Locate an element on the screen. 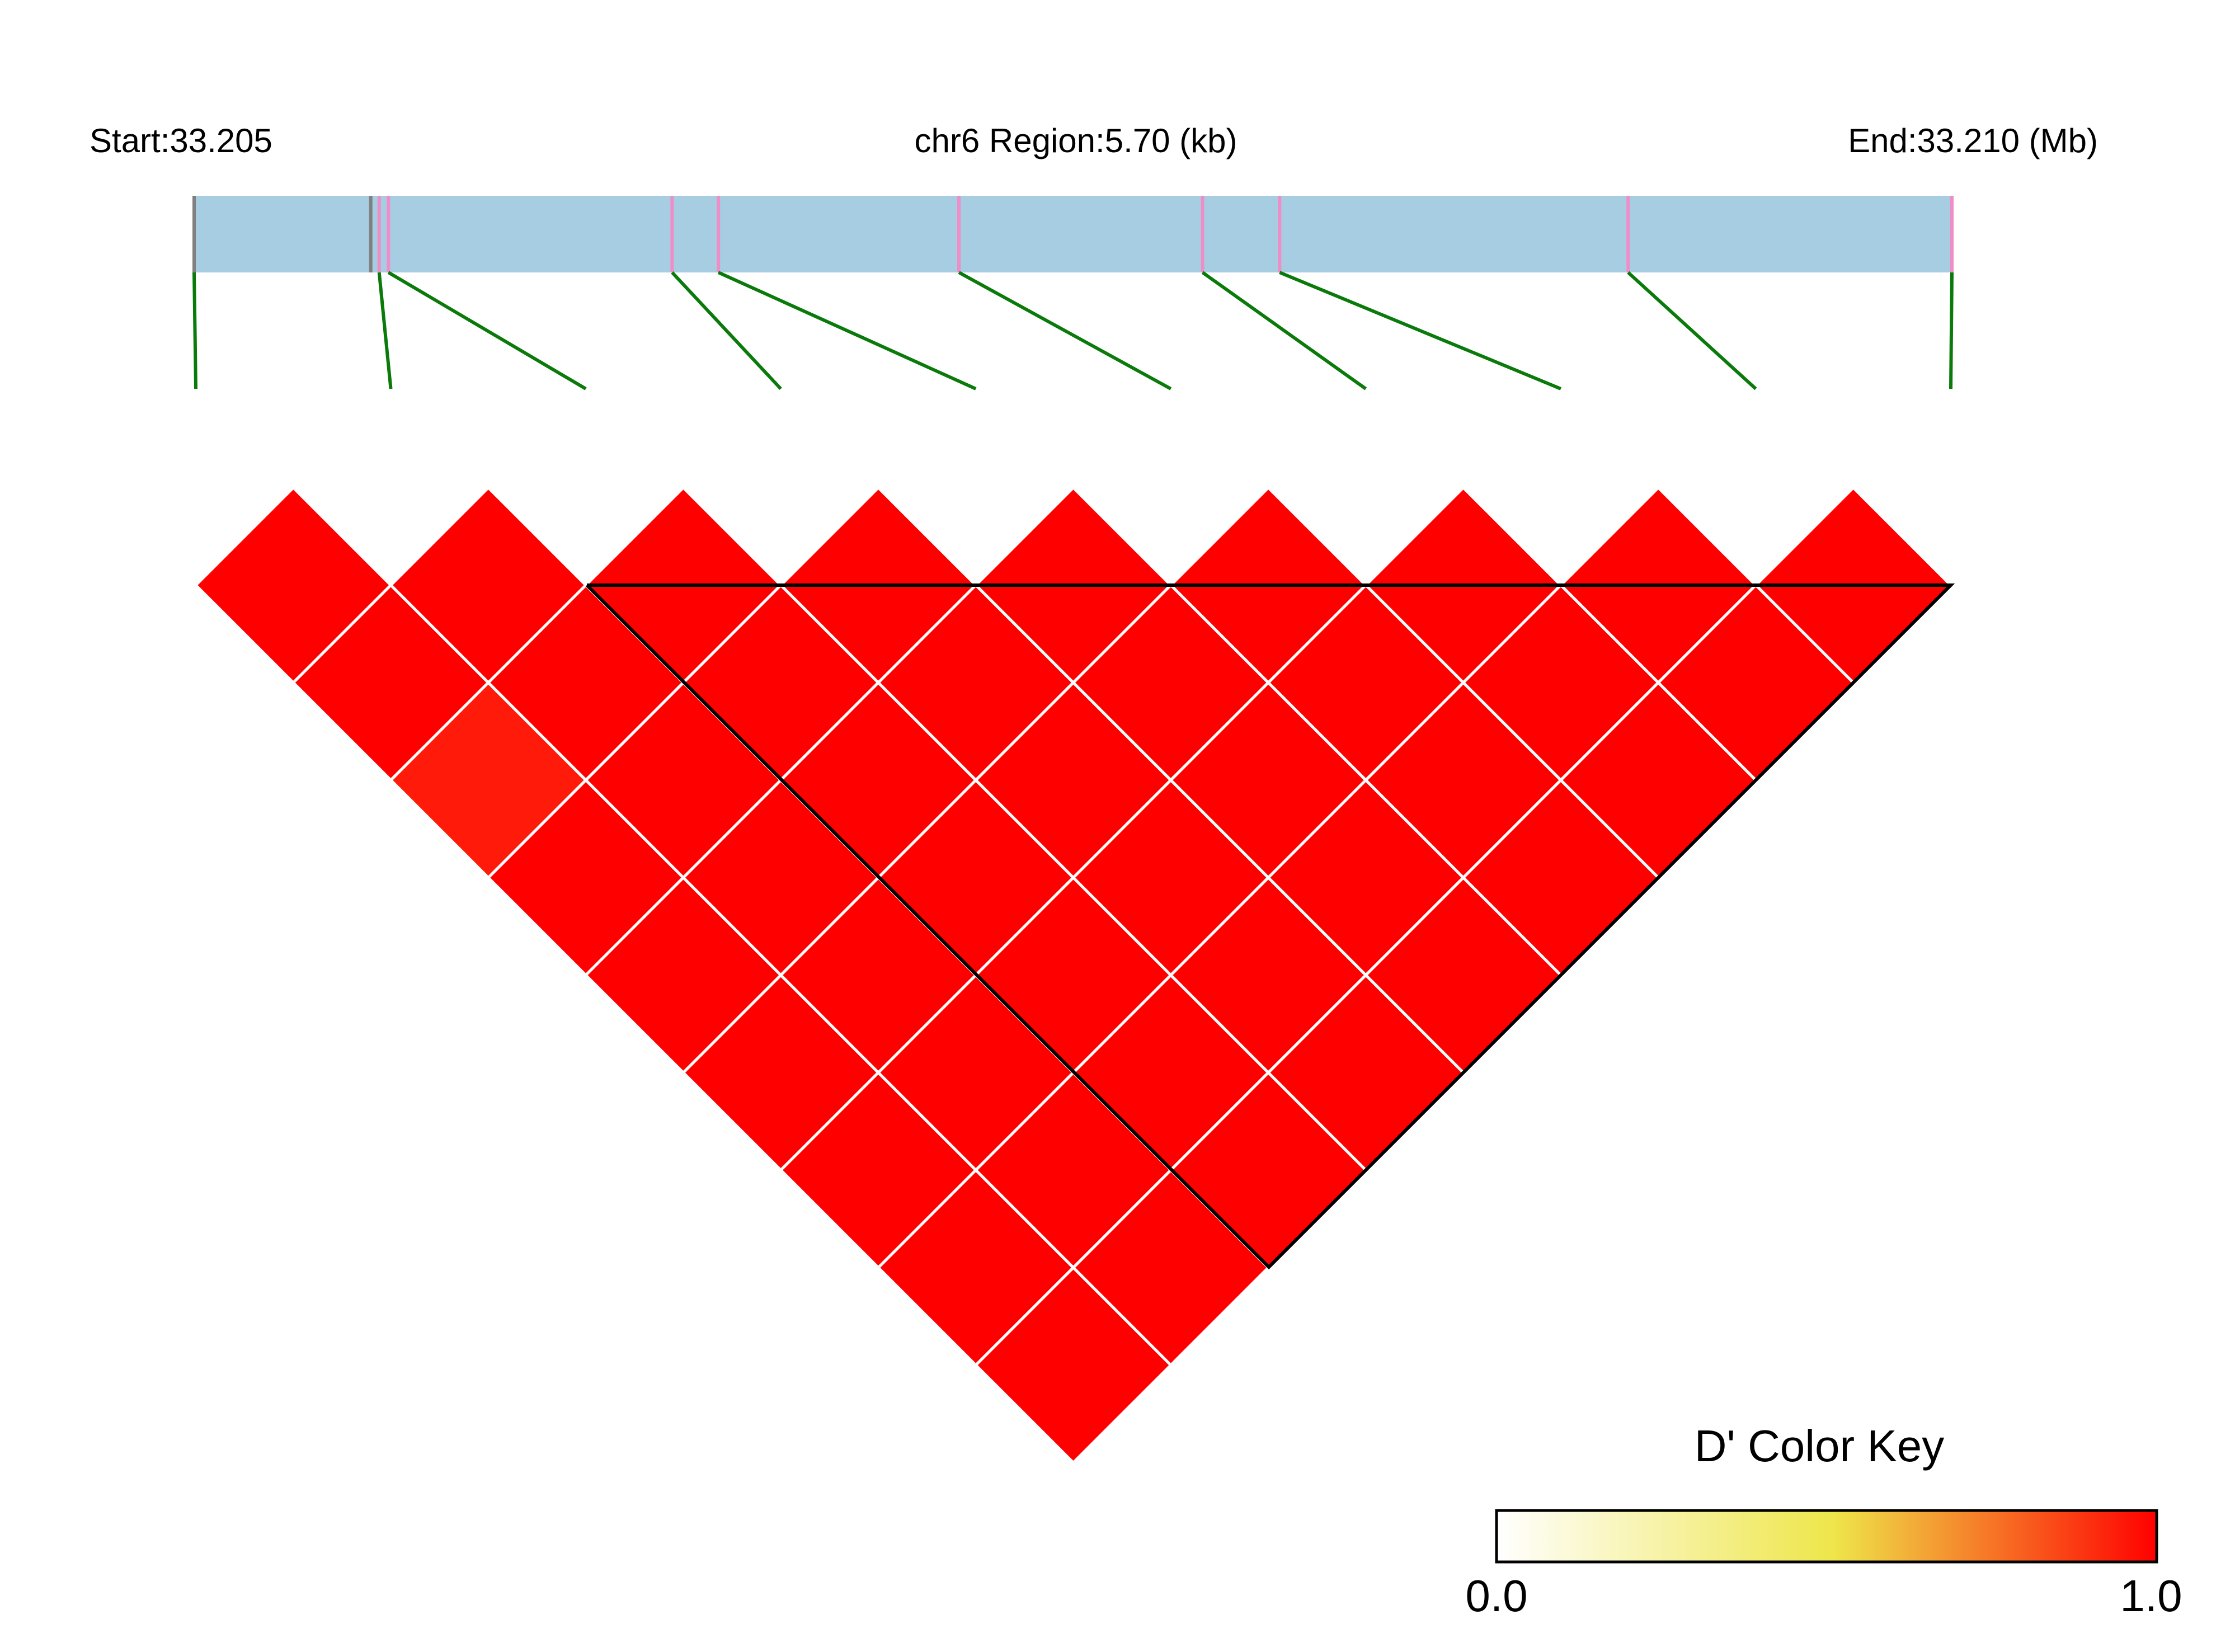  color-key-title: D' Color Key is located at coordinates (1820, 1446).